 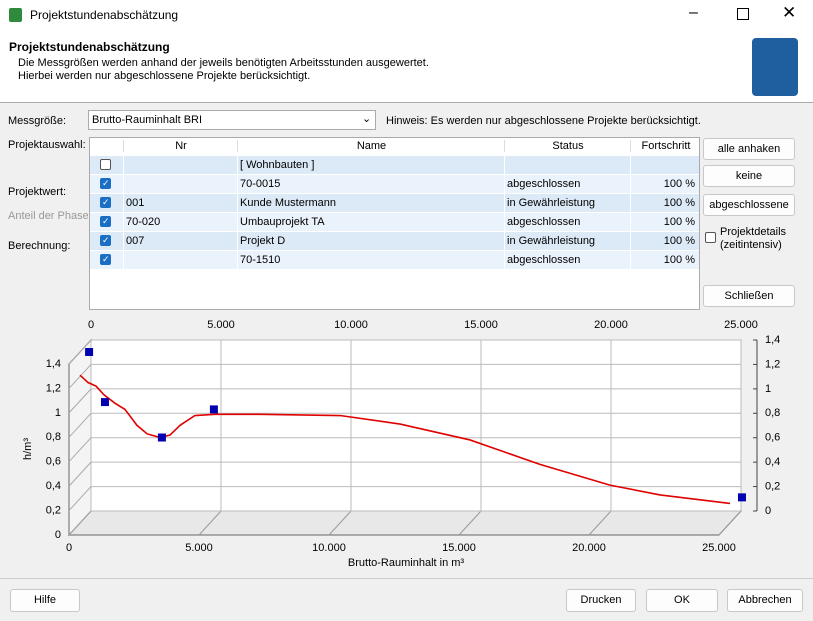 What do you see at coordinates (772, 462) in the screenshot?
I see `y2-tick-label: 0,4` at bounding box center [772, 462].